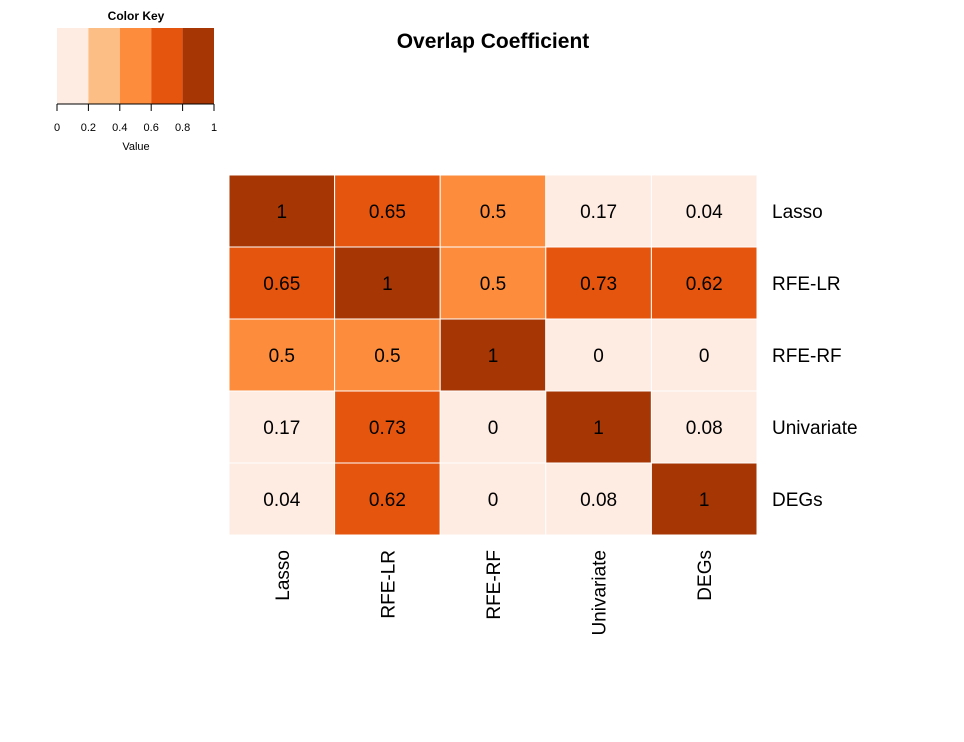  I want to click on row-label: RFE-RF, so click(807, 356).